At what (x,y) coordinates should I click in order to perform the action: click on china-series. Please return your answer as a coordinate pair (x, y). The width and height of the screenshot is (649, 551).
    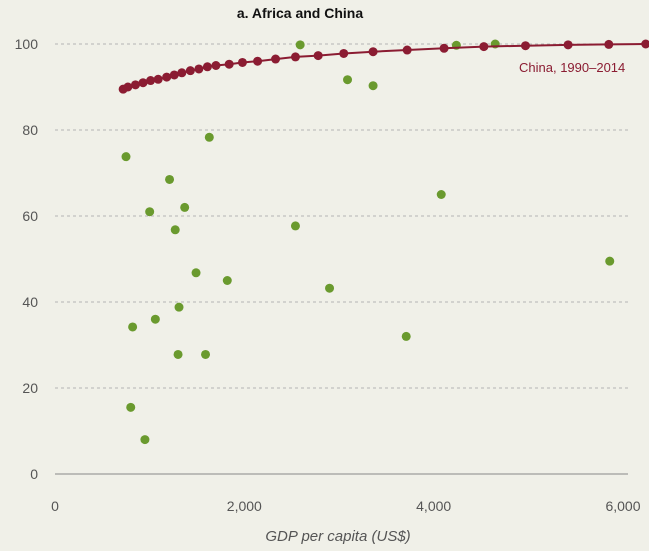
    Looking at the image, I should click on (383, 66).